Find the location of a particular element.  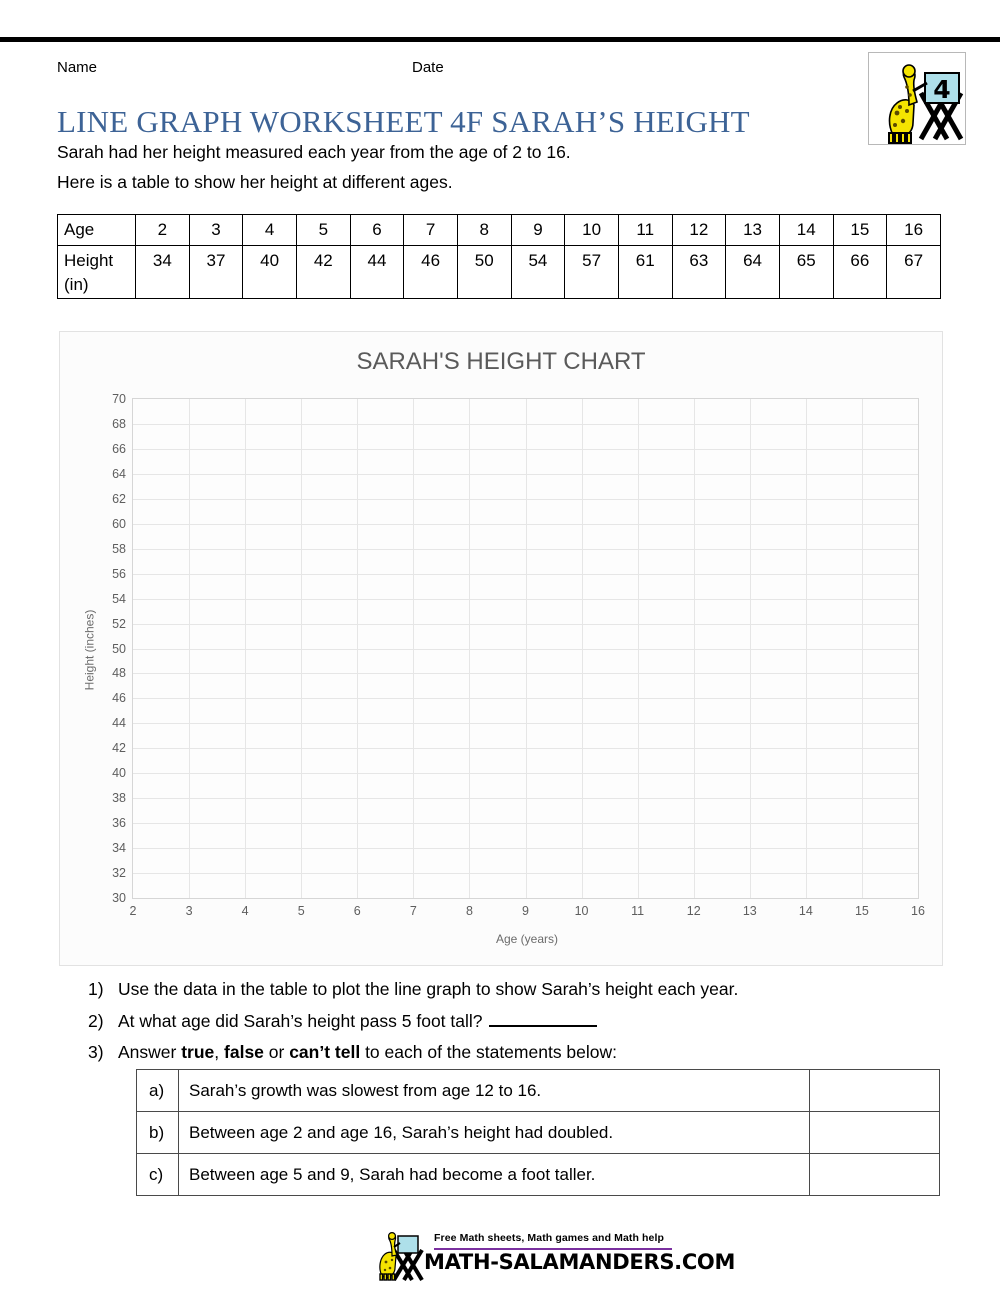

x-tick-label: 14 is located at coordinates (805, 911).